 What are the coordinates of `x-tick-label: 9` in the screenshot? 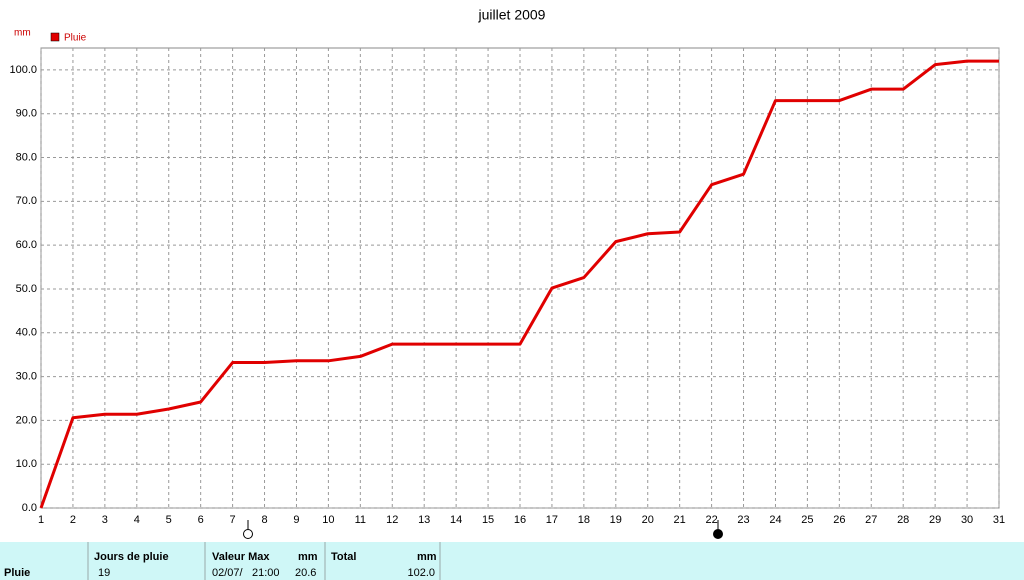 It's located at (296, 520).